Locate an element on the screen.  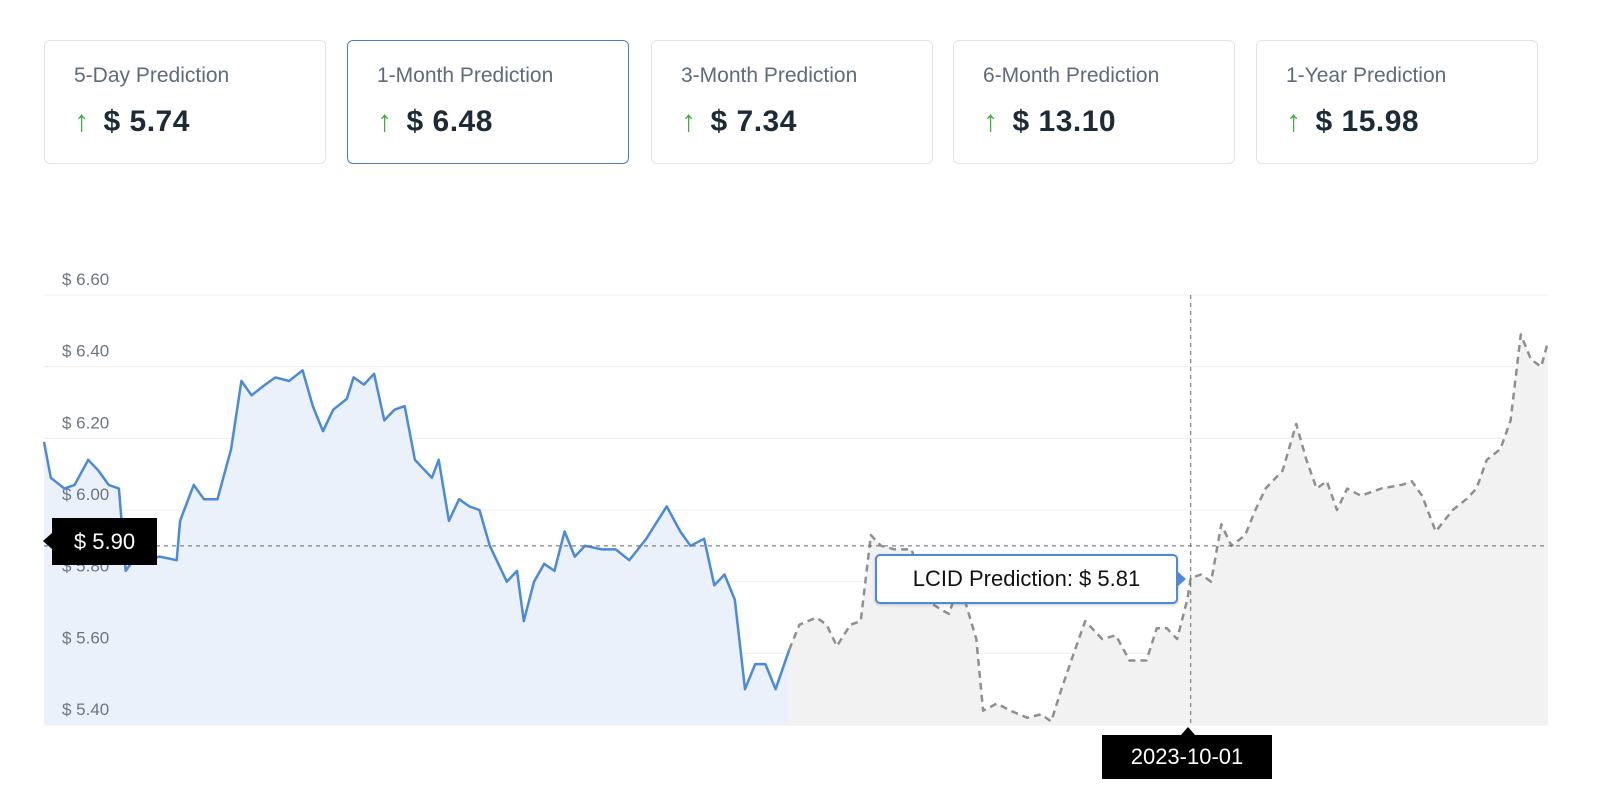
prediction-card-3: 6-Month Prediction ↑ $ 13.10 is located at coordinates (1094, 102).